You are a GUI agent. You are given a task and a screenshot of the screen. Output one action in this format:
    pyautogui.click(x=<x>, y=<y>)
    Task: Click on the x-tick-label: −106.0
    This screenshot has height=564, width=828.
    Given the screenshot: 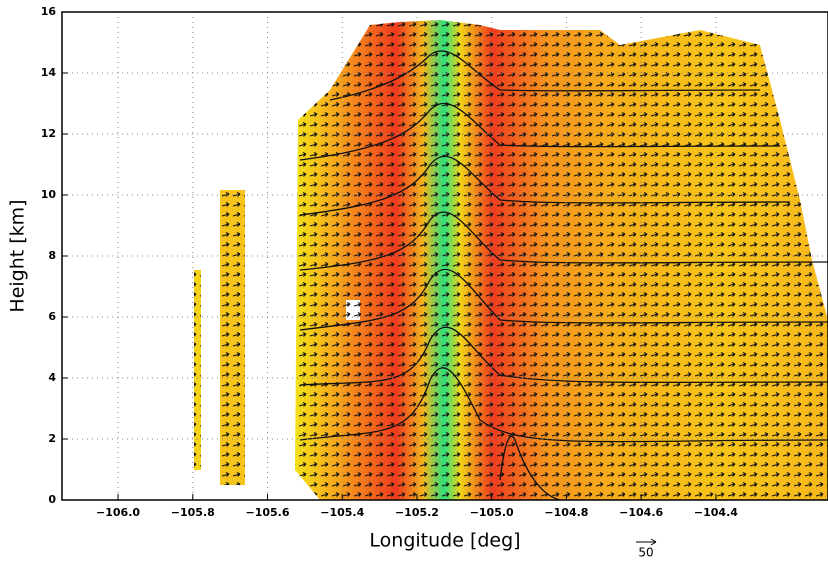 What is the action you would take?
    pyautogui.click(x=118, y=512)
    